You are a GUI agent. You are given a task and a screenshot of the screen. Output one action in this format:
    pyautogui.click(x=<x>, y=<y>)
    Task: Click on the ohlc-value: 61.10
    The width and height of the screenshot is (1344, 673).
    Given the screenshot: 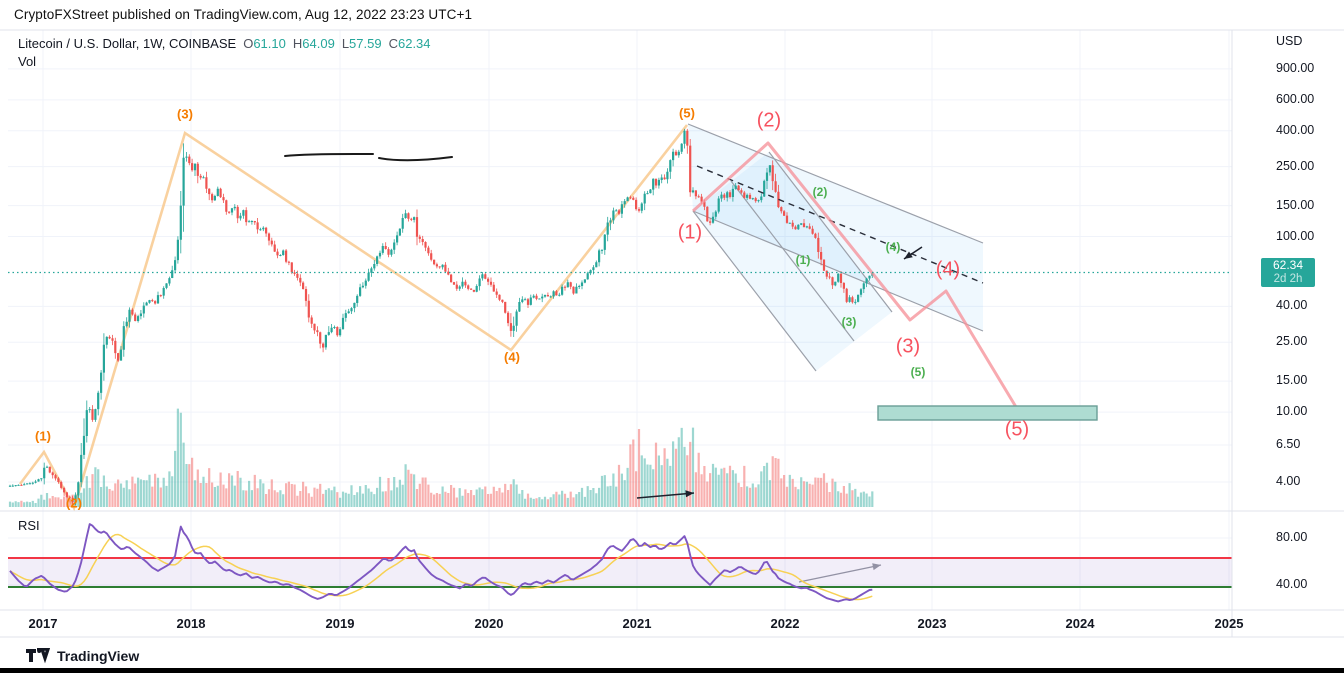 What is the action you would take?
    pyautogui.click(x=269, y=43)
    